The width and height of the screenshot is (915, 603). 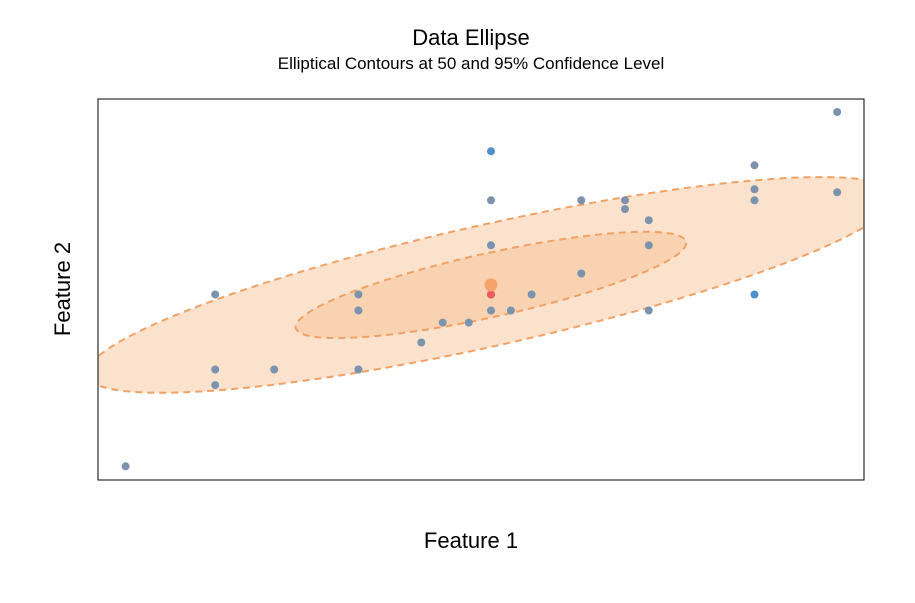 I want to click on centroid-point, so click(x=491, y=285).